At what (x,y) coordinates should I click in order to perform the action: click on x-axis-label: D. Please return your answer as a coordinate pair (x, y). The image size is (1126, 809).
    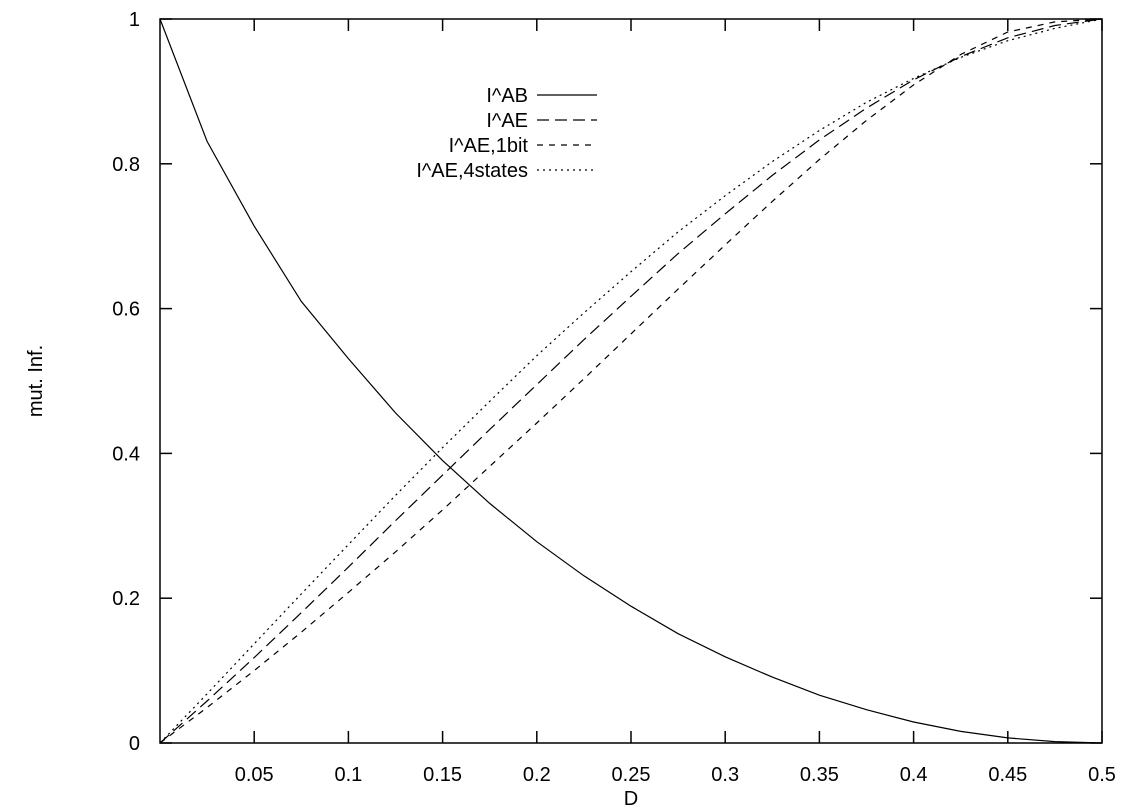
    Looking at the image, I should click on (631, 798).